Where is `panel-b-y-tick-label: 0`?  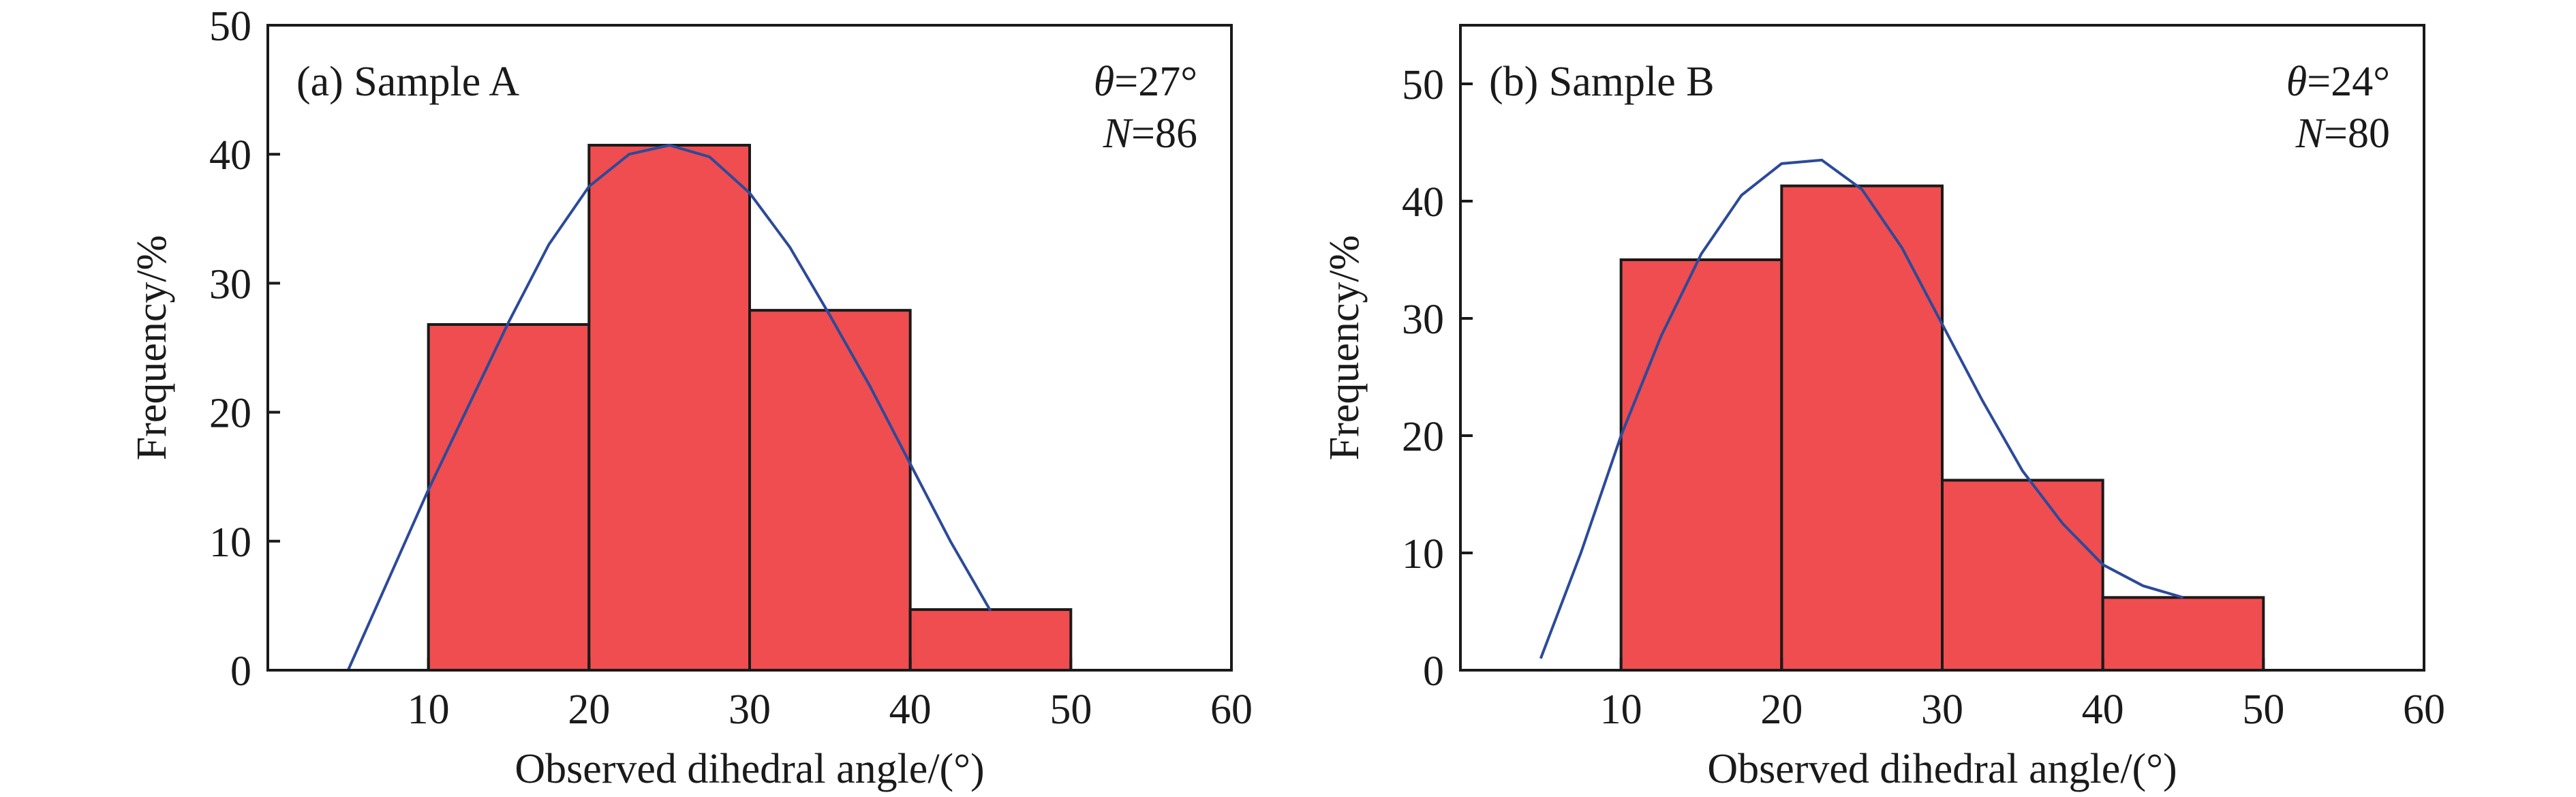
panel-b-y-tick-label: 0 is located at coordinates (1434, 671).